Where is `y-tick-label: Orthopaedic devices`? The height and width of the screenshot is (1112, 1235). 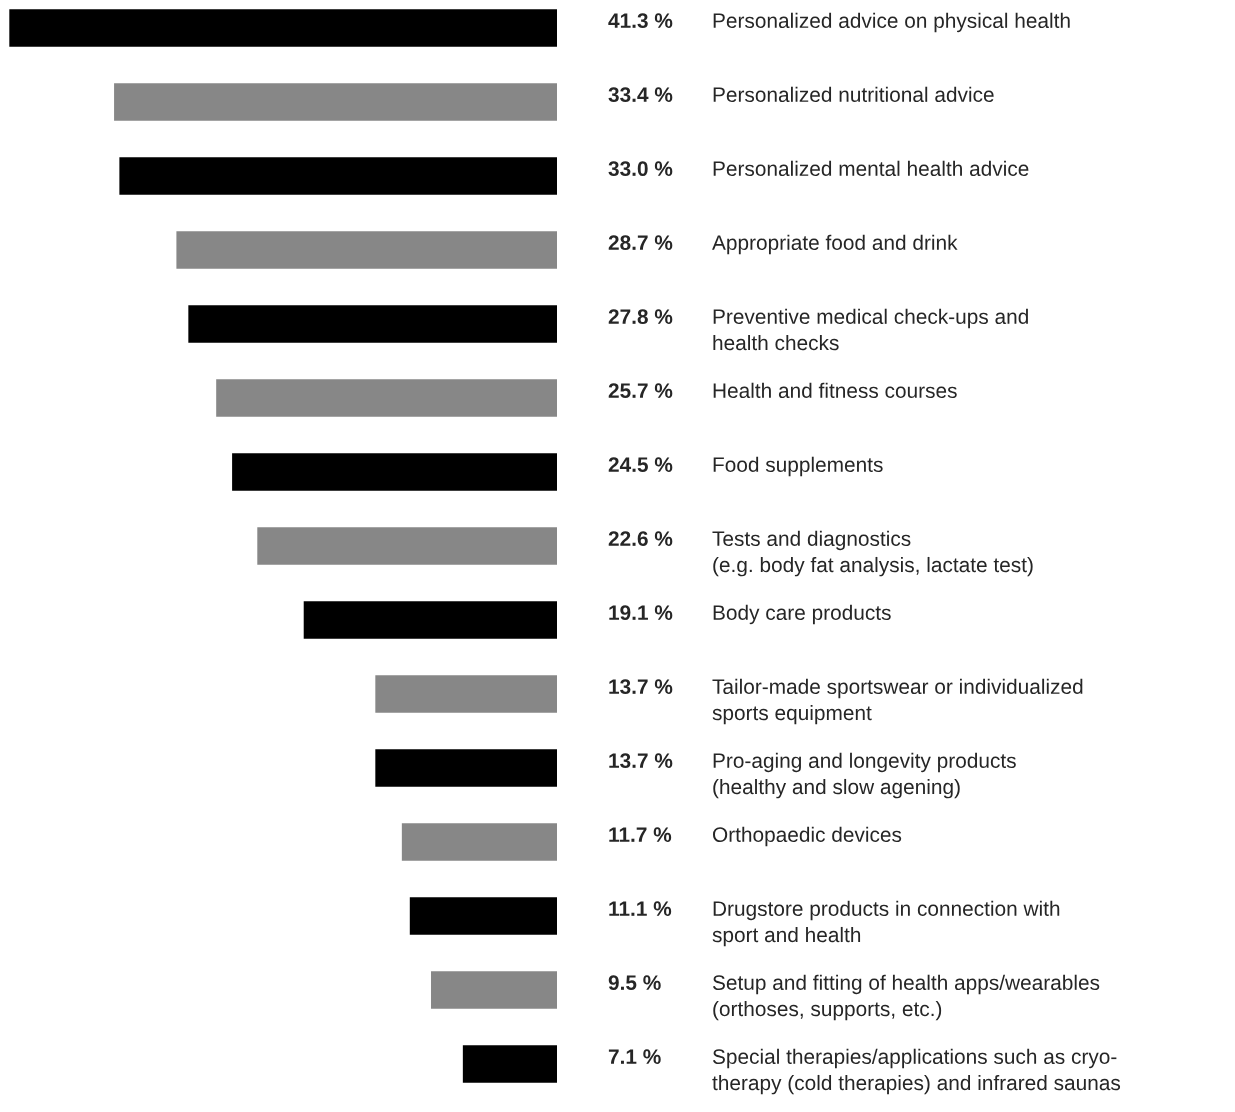
y-tick-label: Orthopaedic devices is located at coordinates (807, 836).